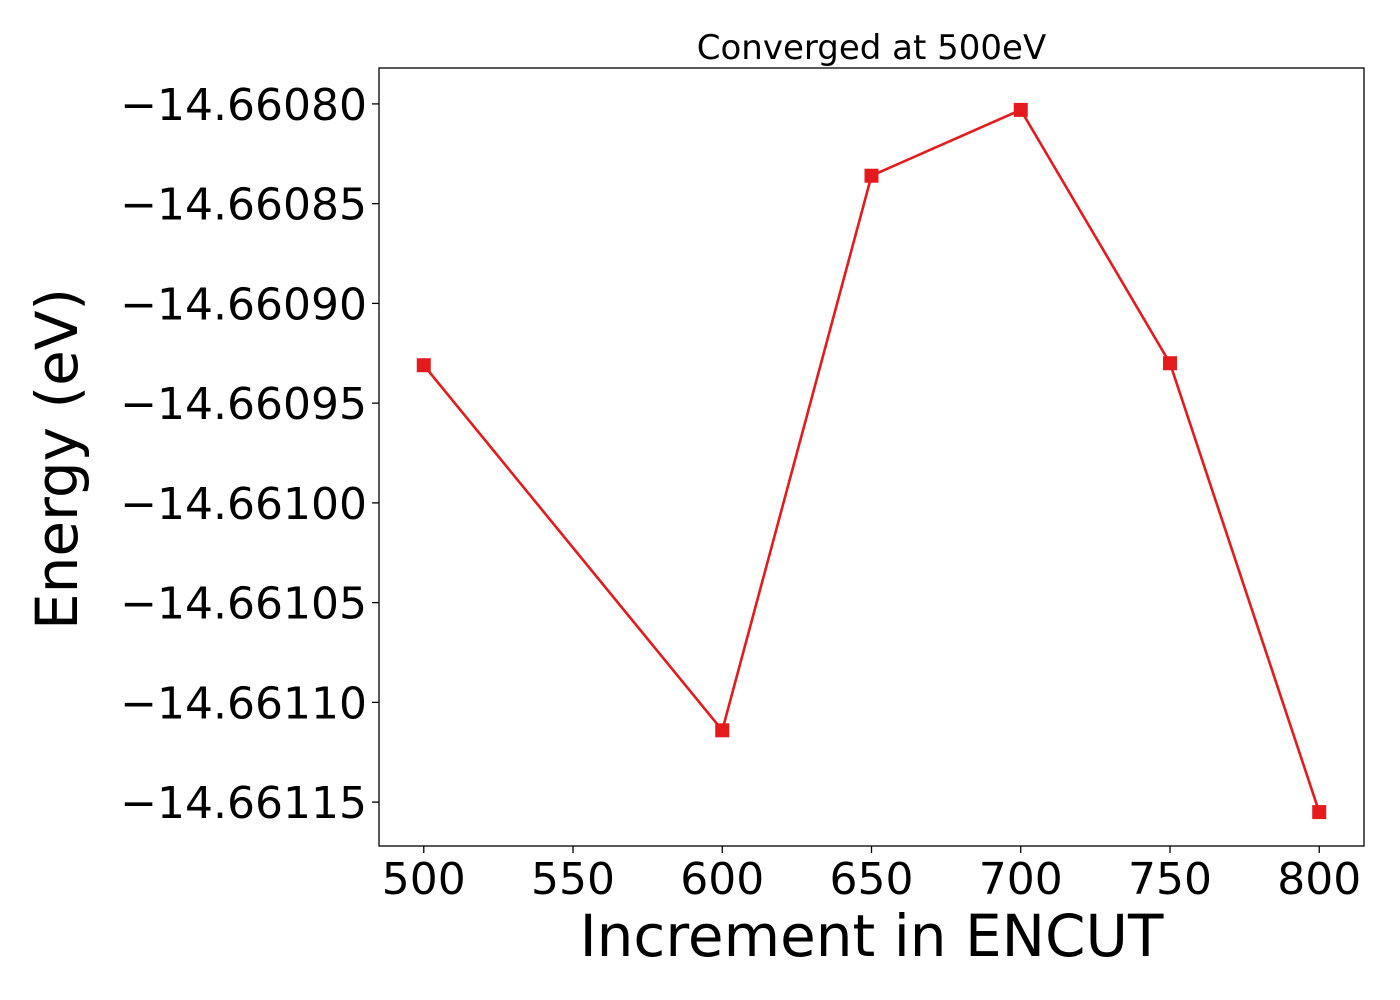  What do you see at coordinates (243, 404) in the screenshot?
I see `y-tick-label: −14.66095` at bounding box center [243, 404].